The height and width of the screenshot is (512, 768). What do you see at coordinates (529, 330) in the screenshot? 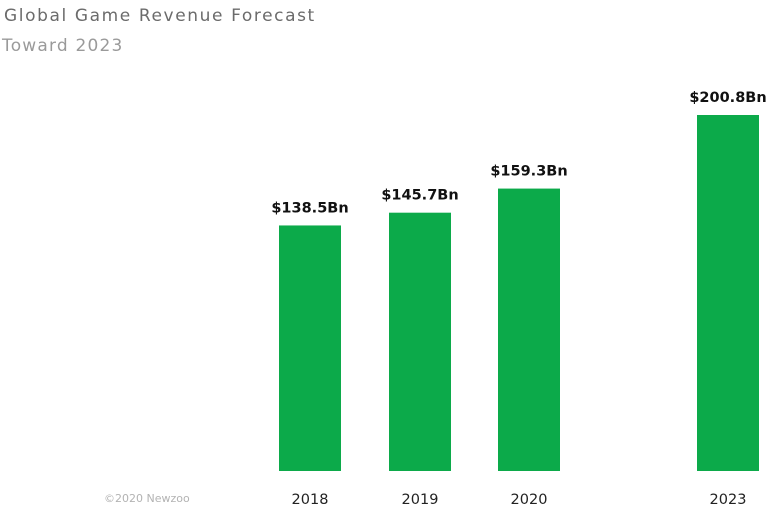
I see `bar-2020` at bounding box center [529, 330].